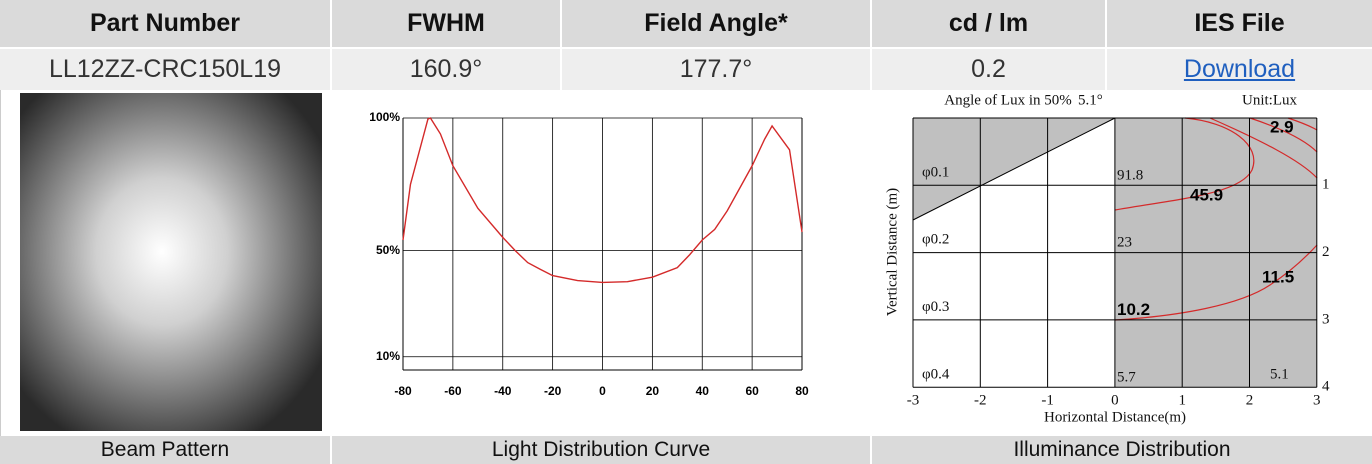 This screenshot has height=464, width=1372. What do you see at coordinates (1122, 450) in the screenshot?
I see `caption: Illuminance Distribution` at bounding box center [1122, 450].